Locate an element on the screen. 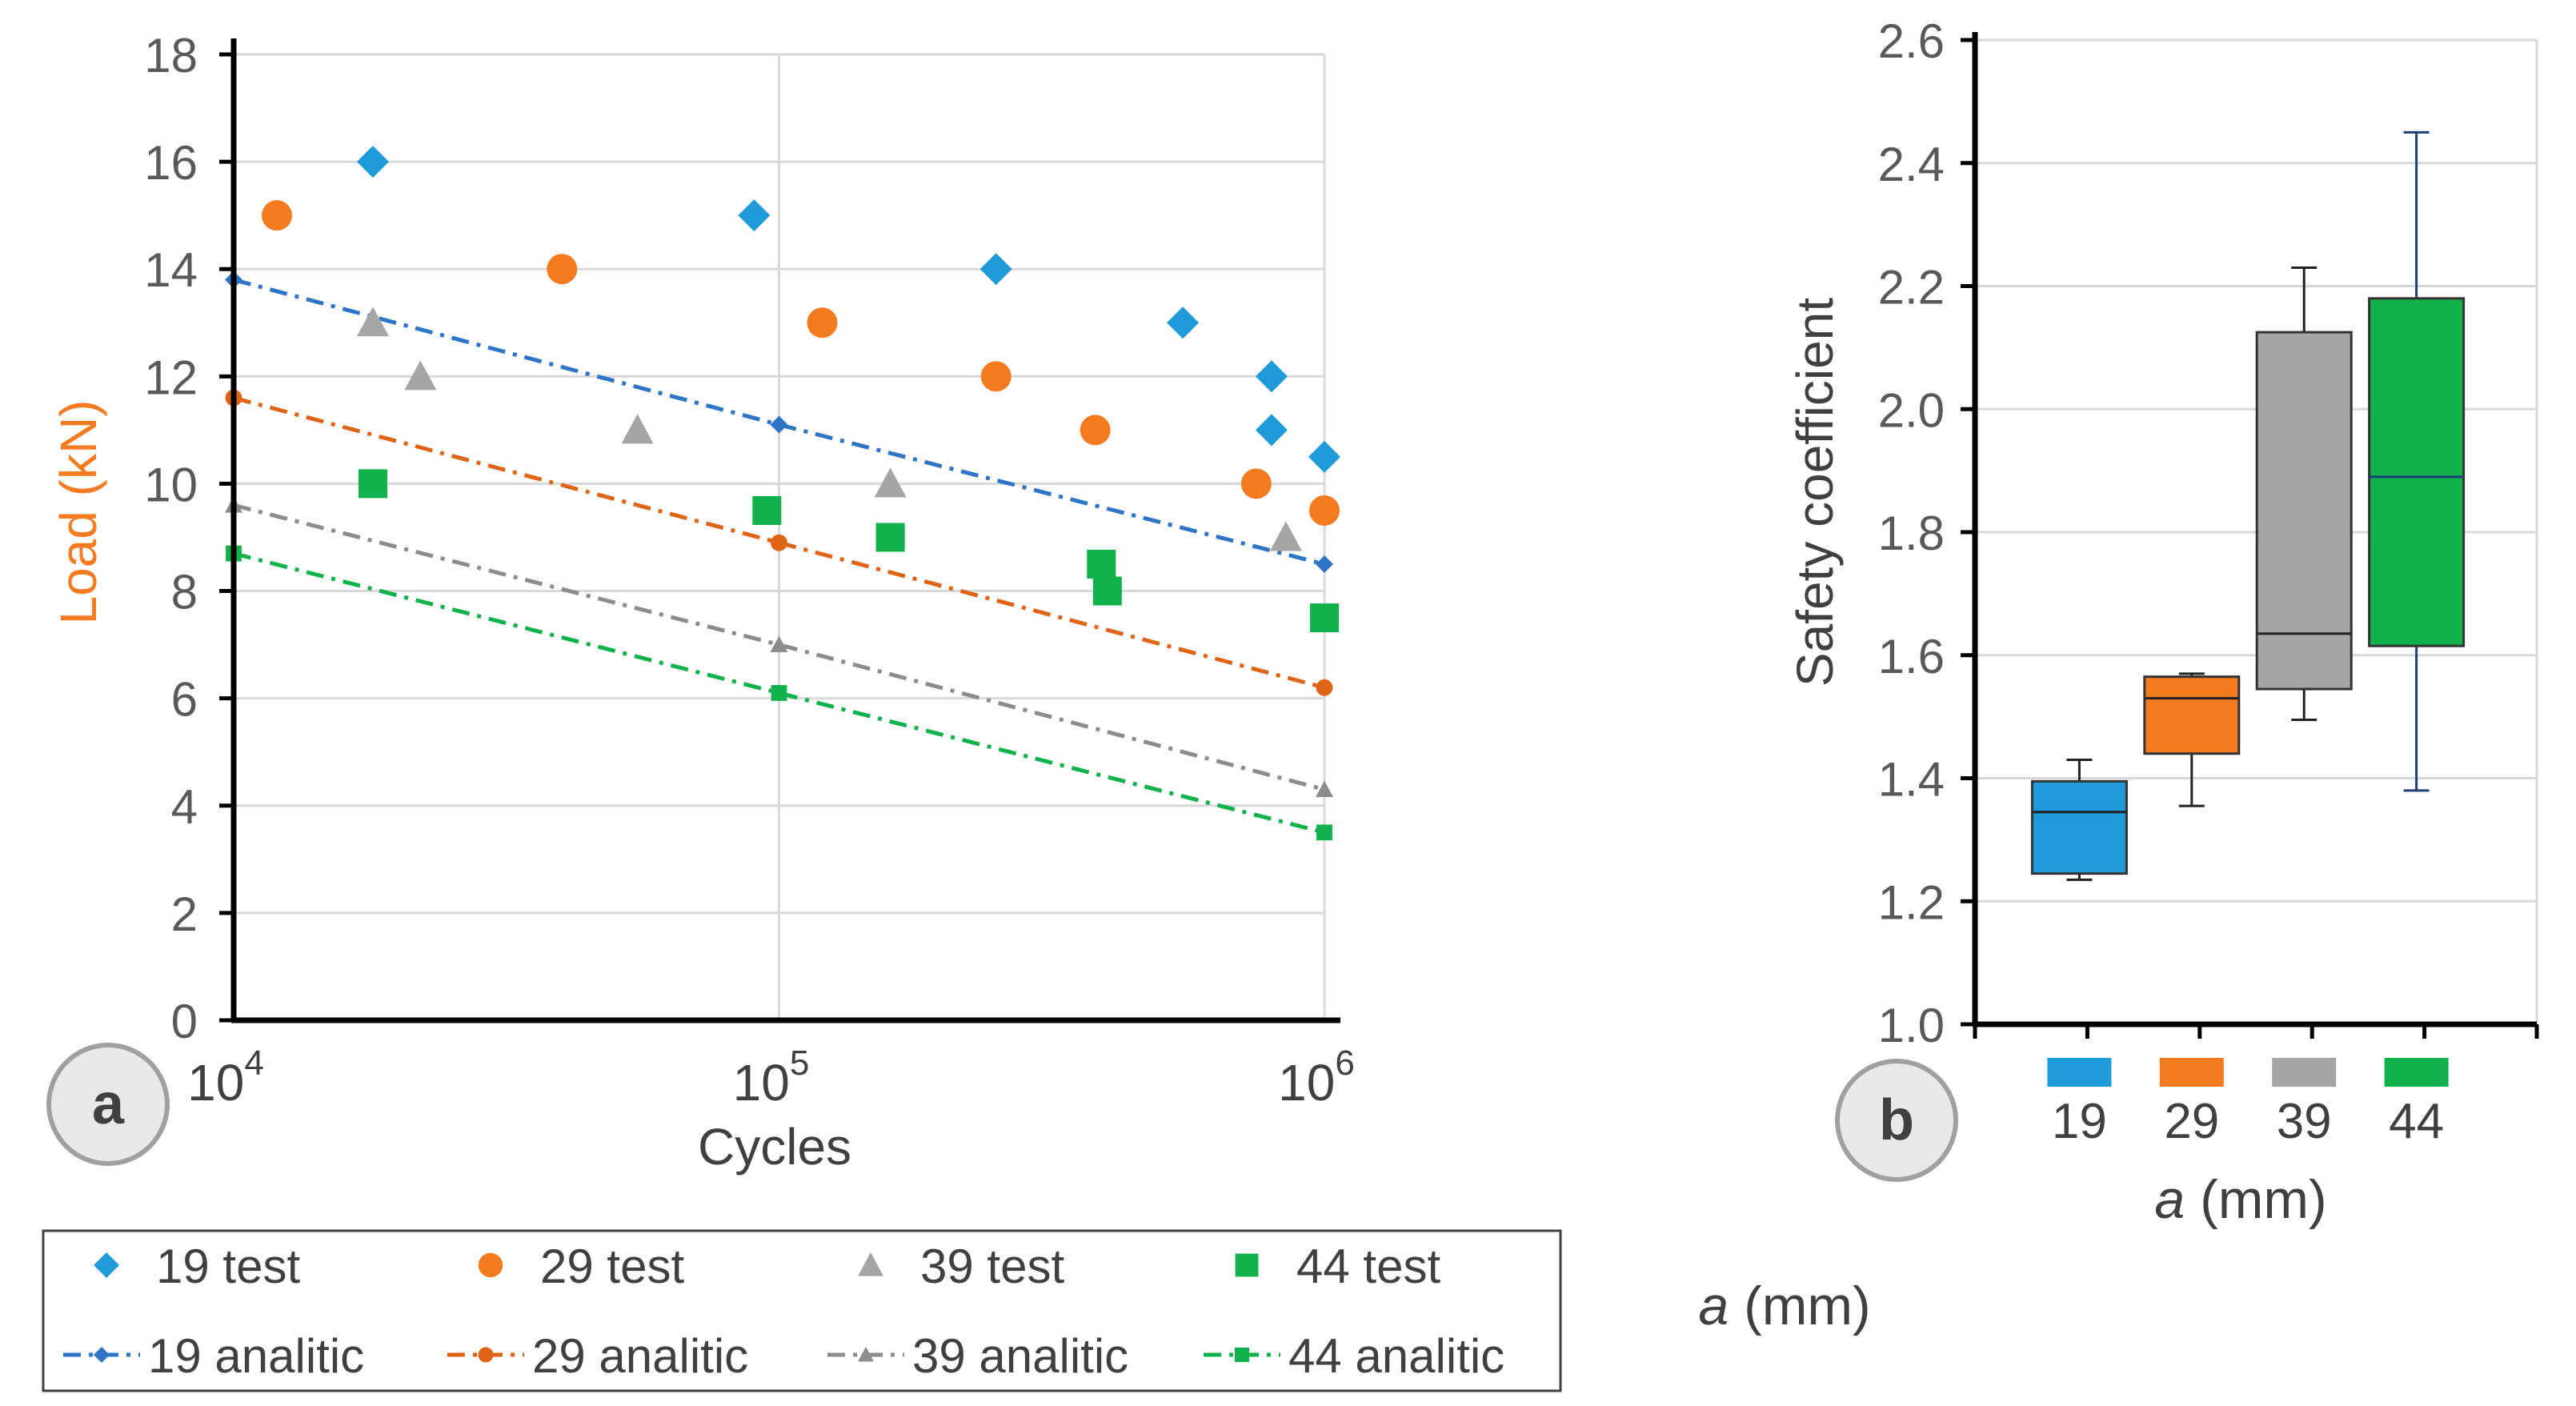  legend-label-19-analitic: 19 analitic is located at coordinates (256, 1356).